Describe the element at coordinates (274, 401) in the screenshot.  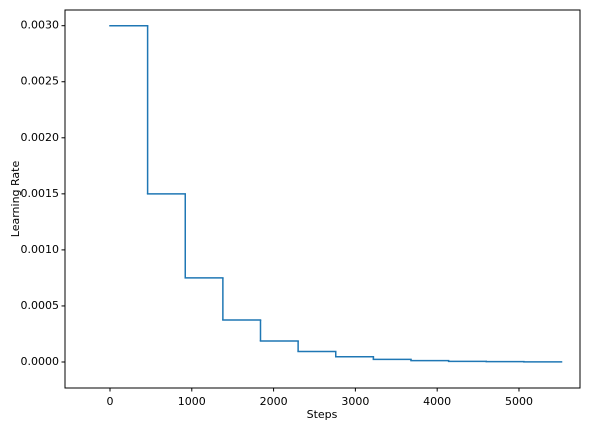
I see `x-tick-label: 2000` at that location.